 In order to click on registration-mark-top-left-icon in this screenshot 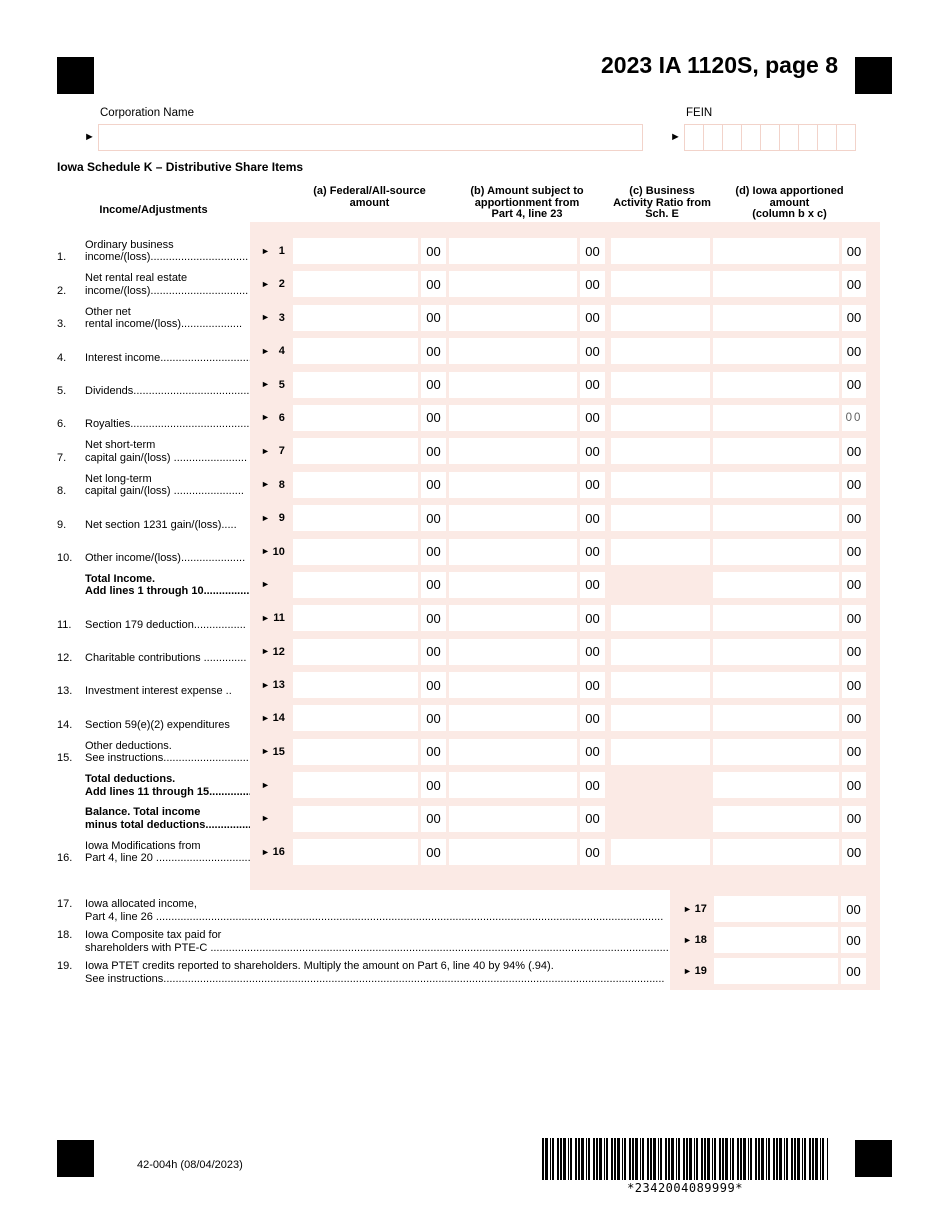, I will do `click(75, 75)`.